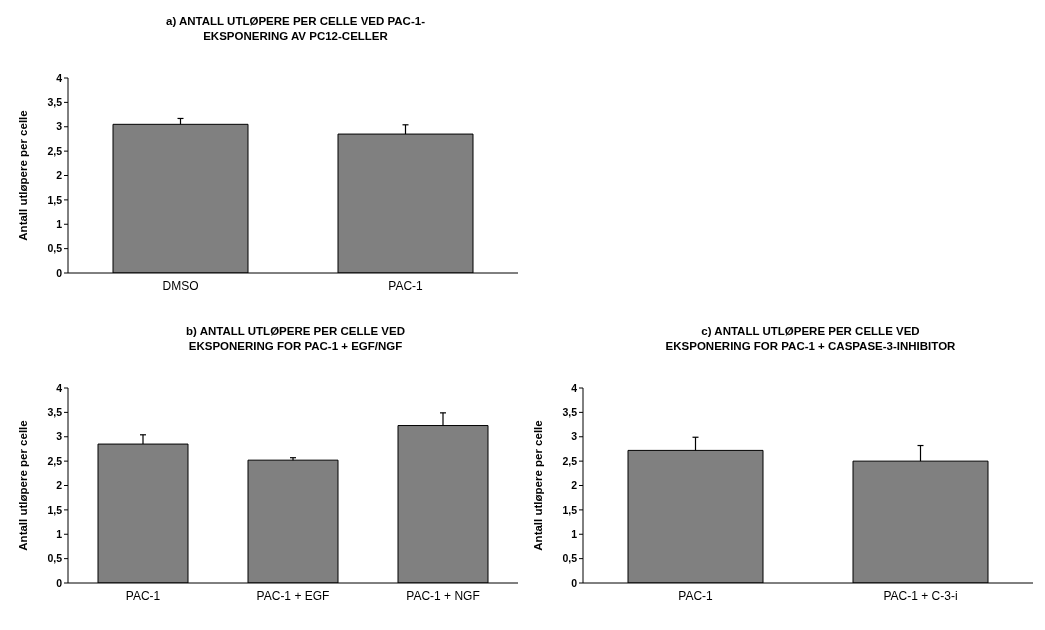 The height and width of the screenshot is (630, 1045). What do you see at coordinates (295, 29) in the screenshot?
I see `chart-title: a) ANTALL UTLØPERE PER CELLE VED PAC-1- EKSPONERING AV PC12-CELLER` at bounding box center [295, 29].